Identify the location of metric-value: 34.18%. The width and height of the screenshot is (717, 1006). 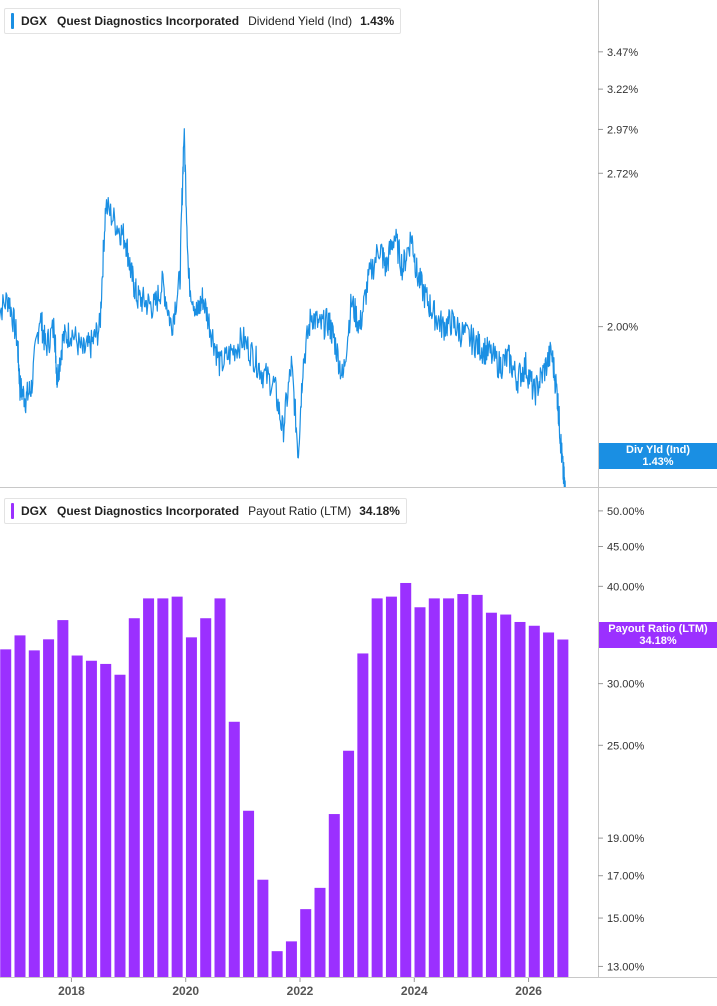
(379, 511).